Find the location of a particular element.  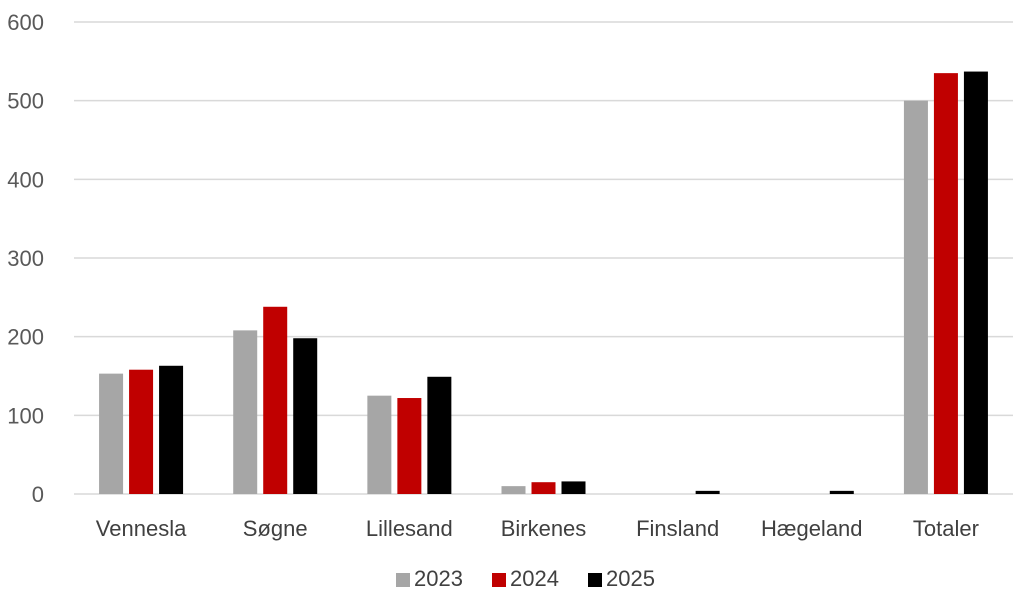

legend-swatch-2025 is located at coordinates (595, 580).